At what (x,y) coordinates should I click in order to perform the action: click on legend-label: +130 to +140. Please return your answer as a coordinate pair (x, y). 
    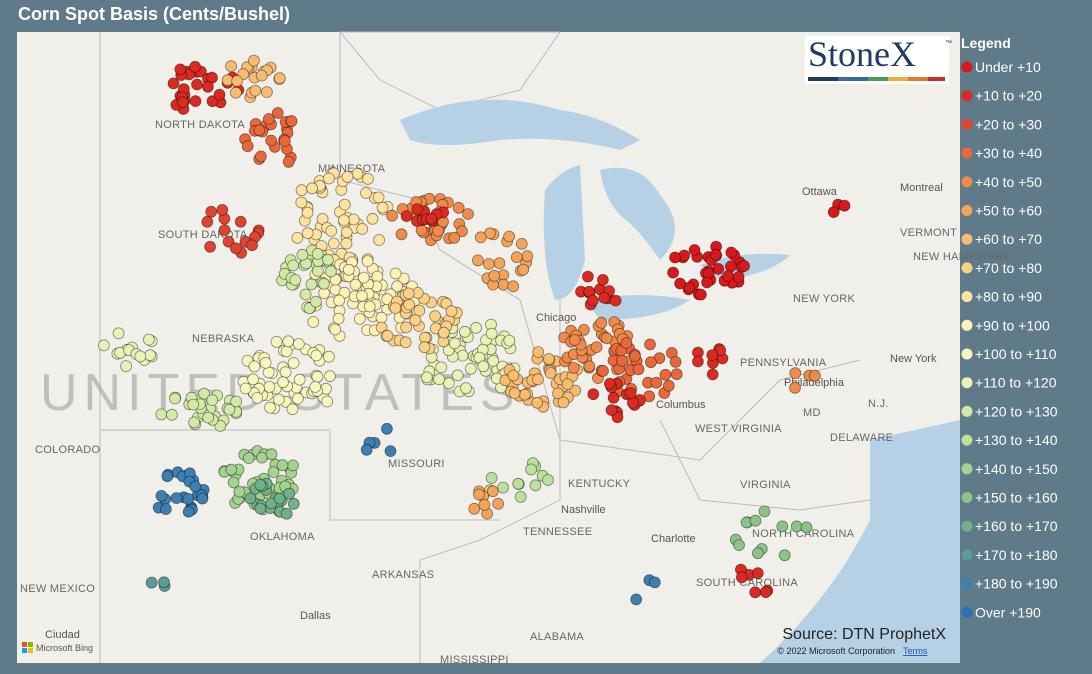
    Looking at the image, I should click on (1016, 440).